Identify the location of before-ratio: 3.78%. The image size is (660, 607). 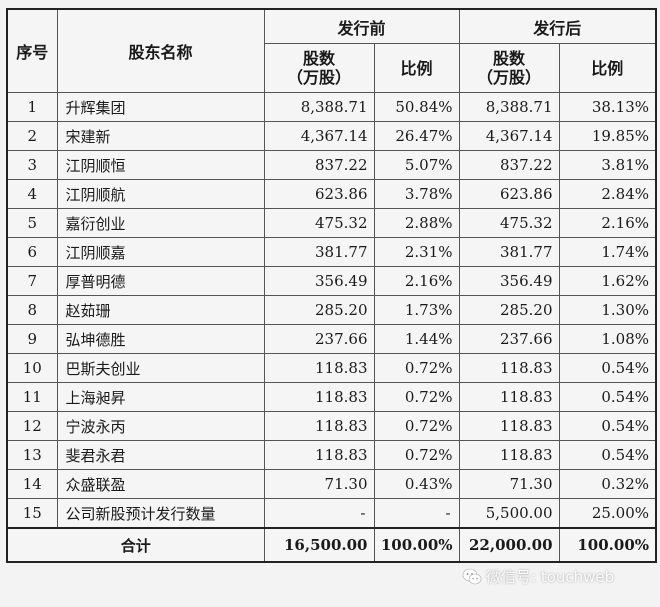
(416, 194).